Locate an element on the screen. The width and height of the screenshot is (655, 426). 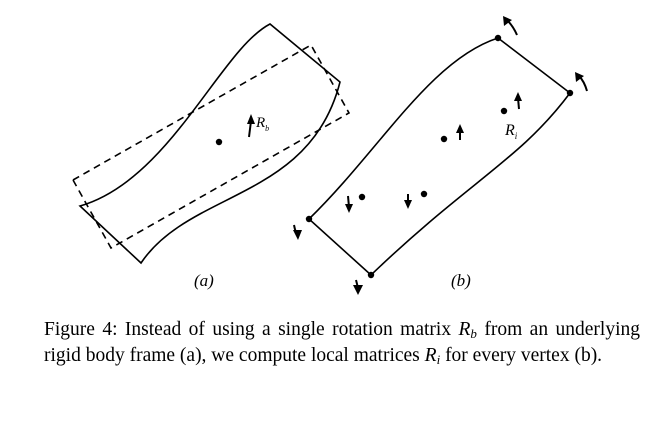
caption-math-rb: Rb is located at coordinates (467, 330).